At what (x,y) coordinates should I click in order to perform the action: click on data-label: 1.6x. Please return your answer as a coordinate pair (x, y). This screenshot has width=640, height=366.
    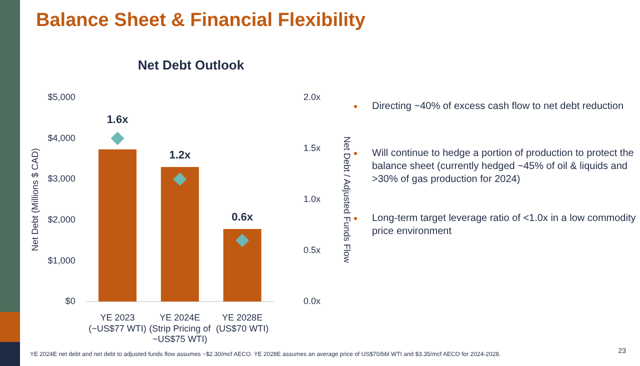
    Looking at the image, I should click on (118, 120).